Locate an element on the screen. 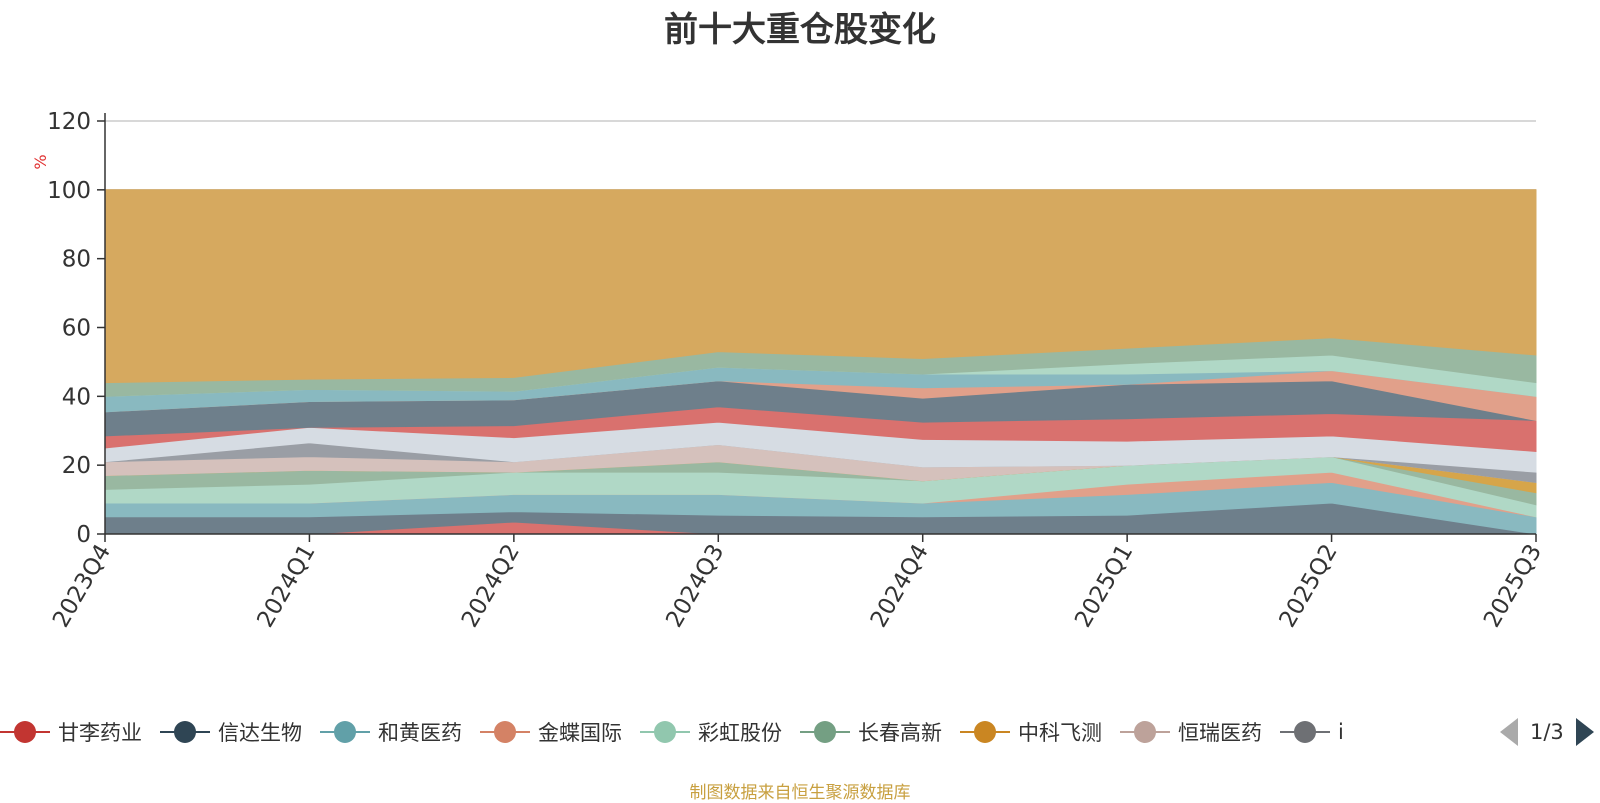  legend-pager: 1/3 is located at coordinates (1550, 732).